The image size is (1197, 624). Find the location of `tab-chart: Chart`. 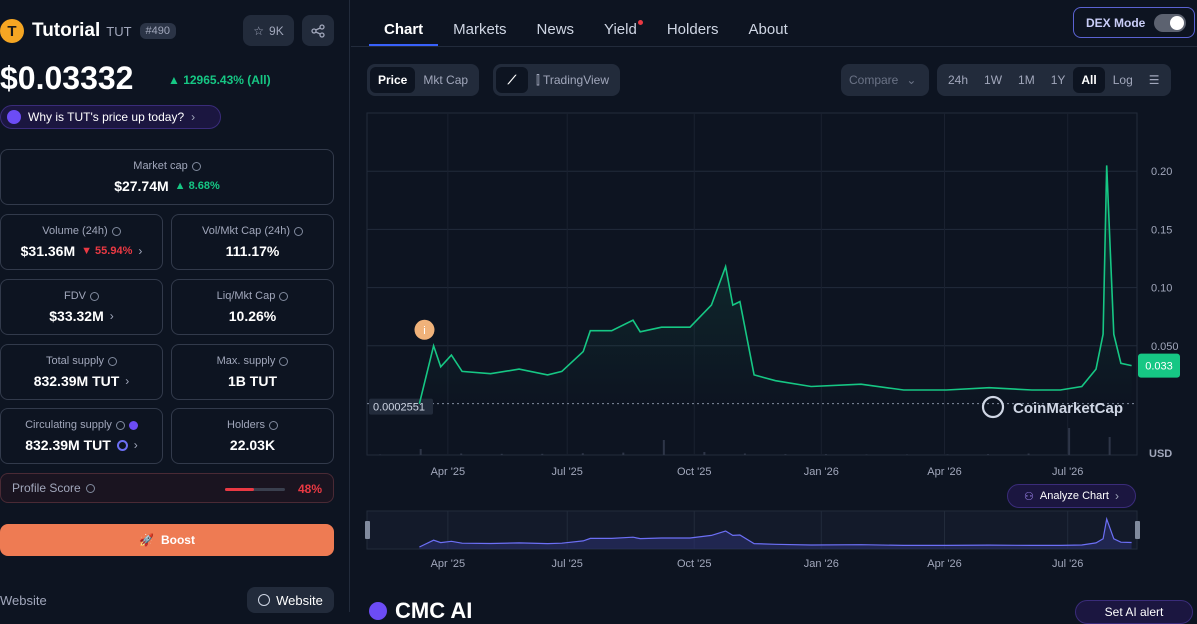

tab-chart: Chart is located at coordinates (404, 23).